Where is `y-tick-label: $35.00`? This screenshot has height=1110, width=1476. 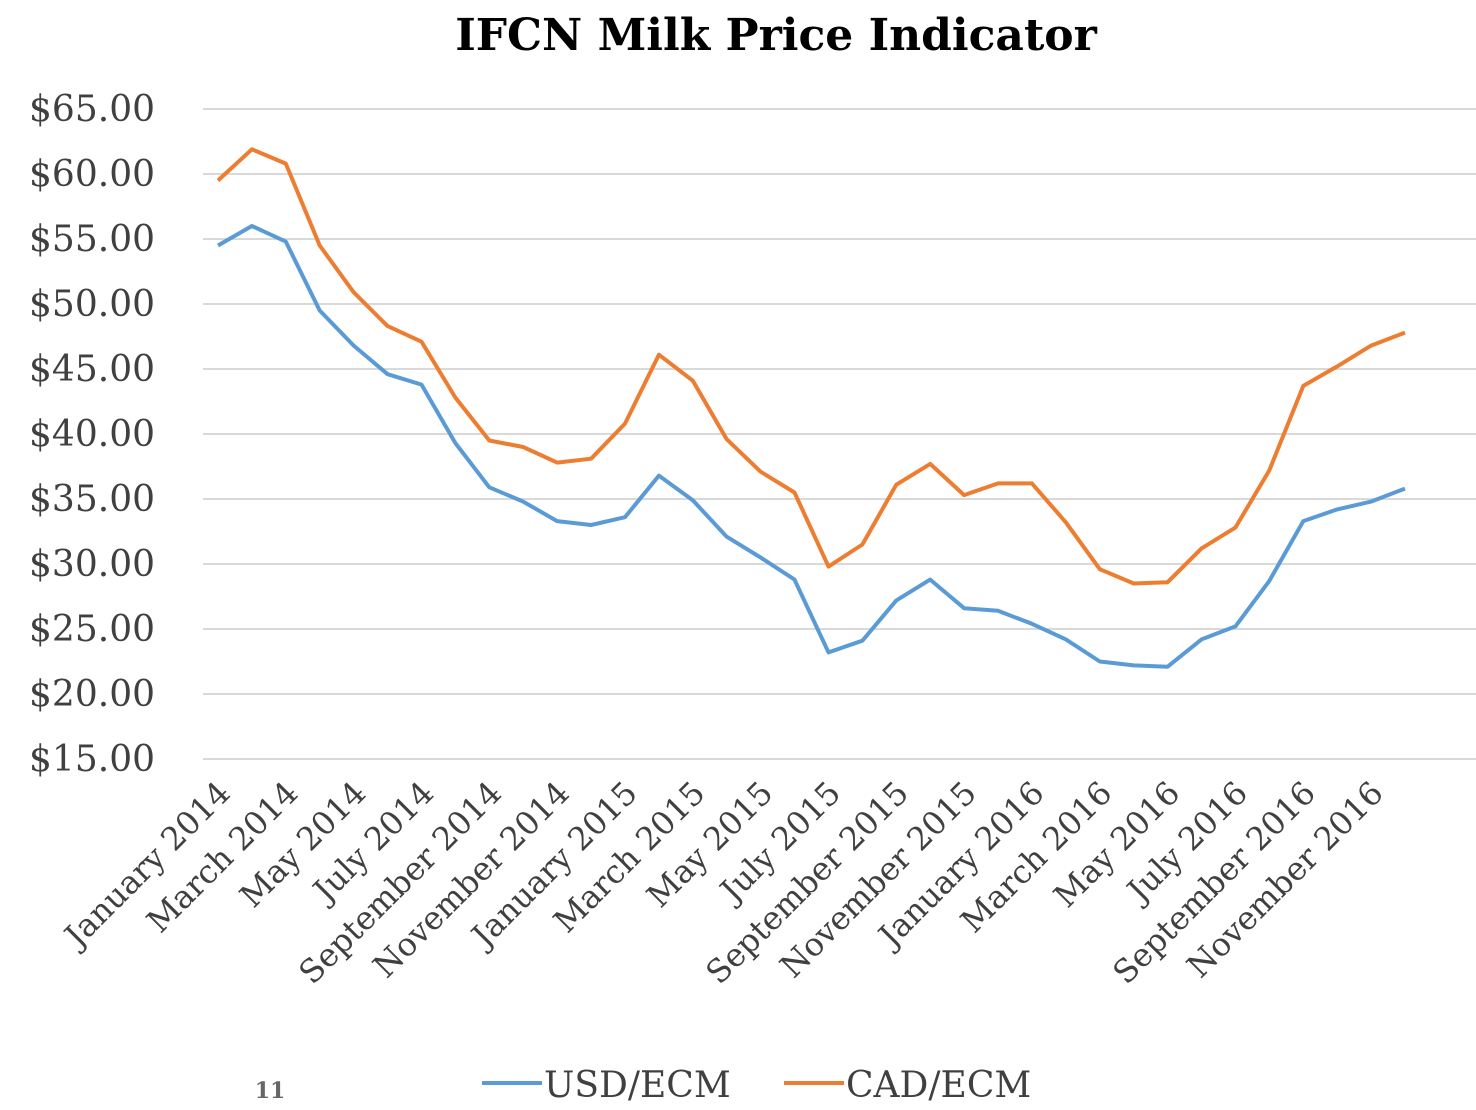 y-tick-label: $35.00 is located at coordinates (92, 499).